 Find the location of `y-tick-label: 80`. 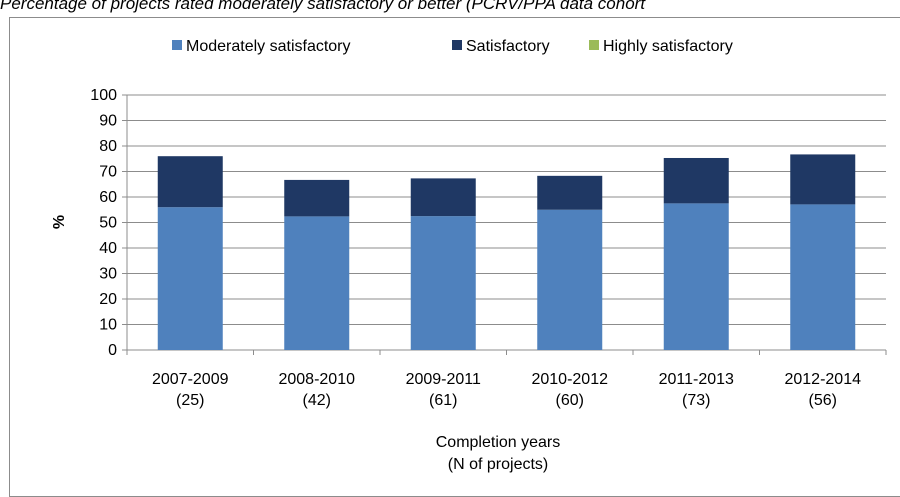

y-tick-label: 80 is located at coordinates (108, 146).